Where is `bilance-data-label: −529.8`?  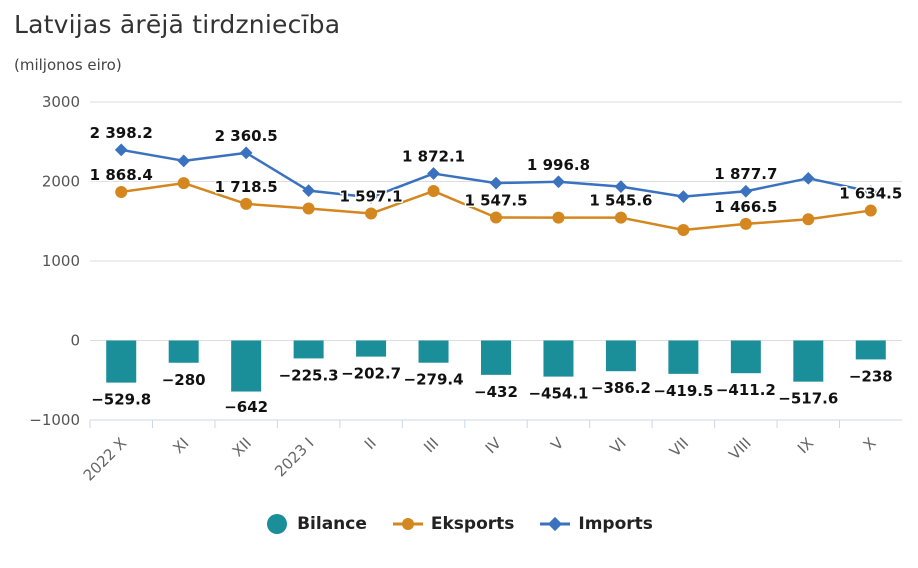 bilance-data-label: −529.8 is located at coordinates (121, 400).